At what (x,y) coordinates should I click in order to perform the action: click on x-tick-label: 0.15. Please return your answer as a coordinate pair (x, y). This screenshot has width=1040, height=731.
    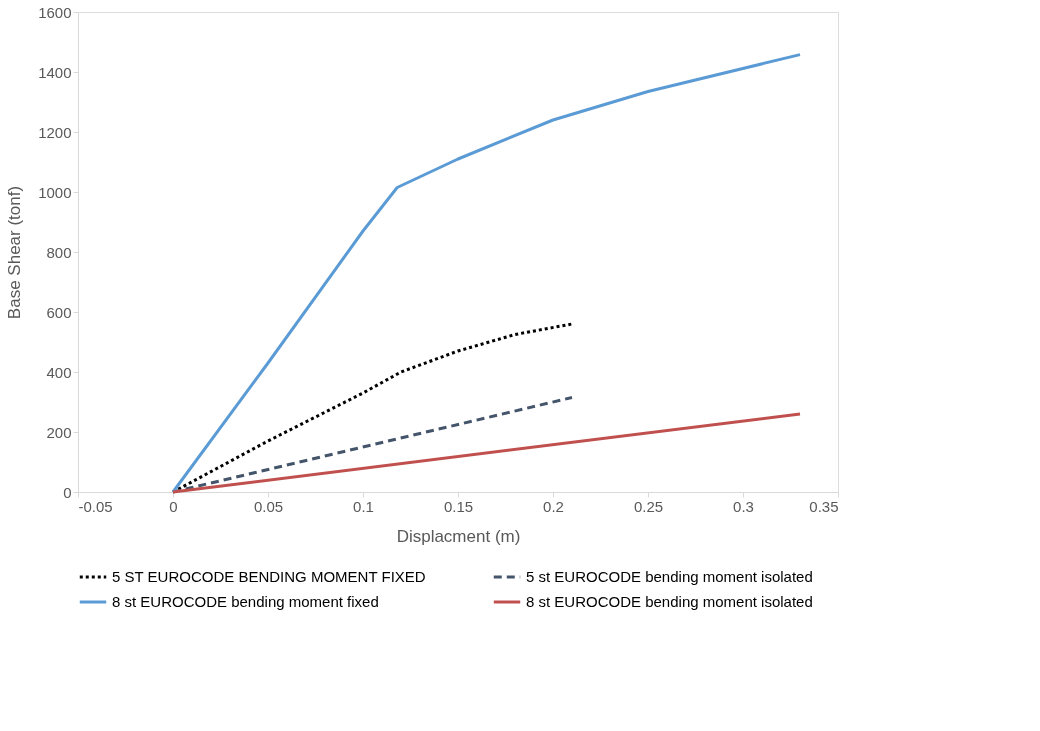
    Looking at the image, I should click on (458, 506).